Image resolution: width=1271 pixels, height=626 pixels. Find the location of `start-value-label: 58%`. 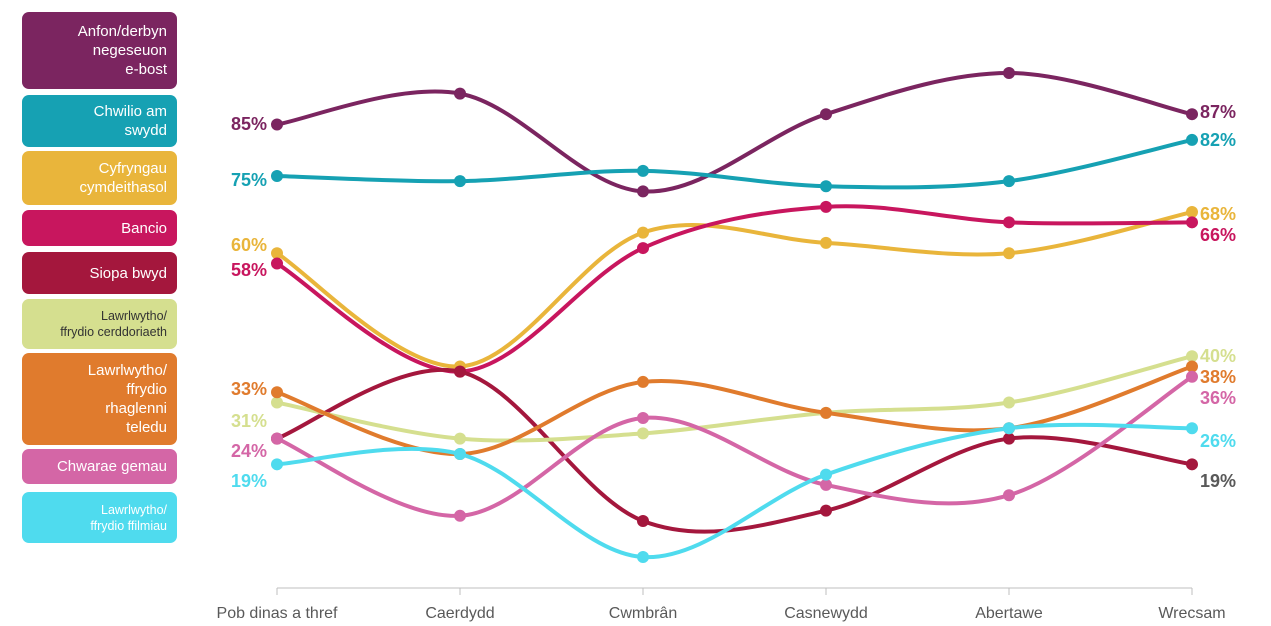

start-value-label: 58% is located at coordinates (249, 270).